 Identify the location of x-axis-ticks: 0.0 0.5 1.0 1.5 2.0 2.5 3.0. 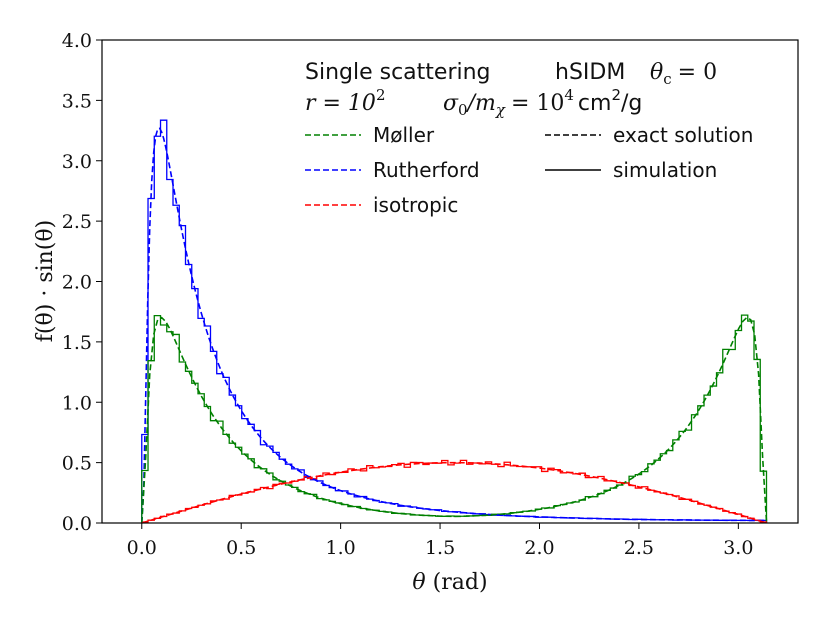
(440, 541).